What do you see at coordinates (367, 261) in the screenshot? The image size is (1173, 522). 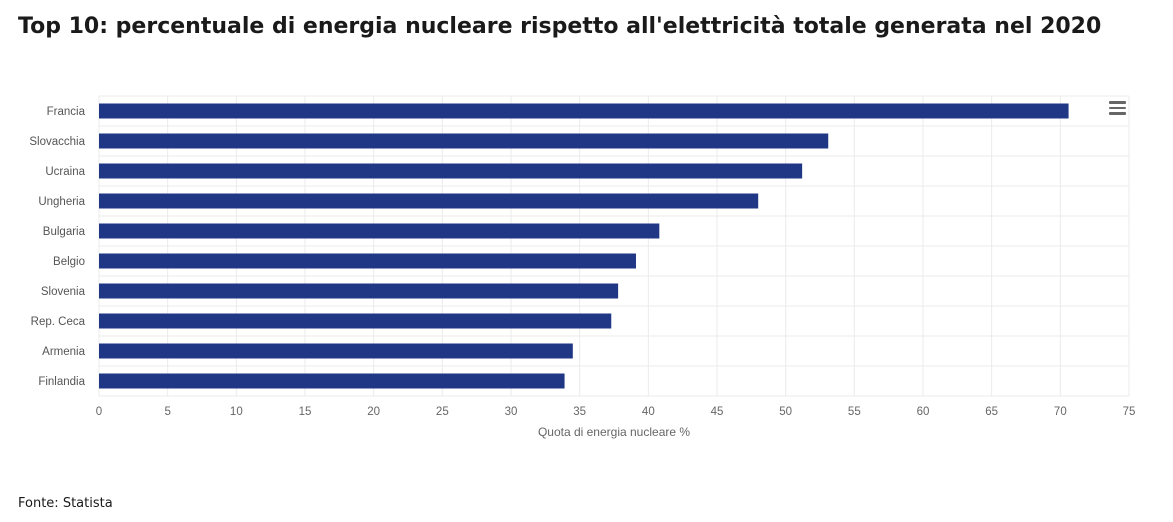 I see `bar-belgio` at bounding box center [367, 261].